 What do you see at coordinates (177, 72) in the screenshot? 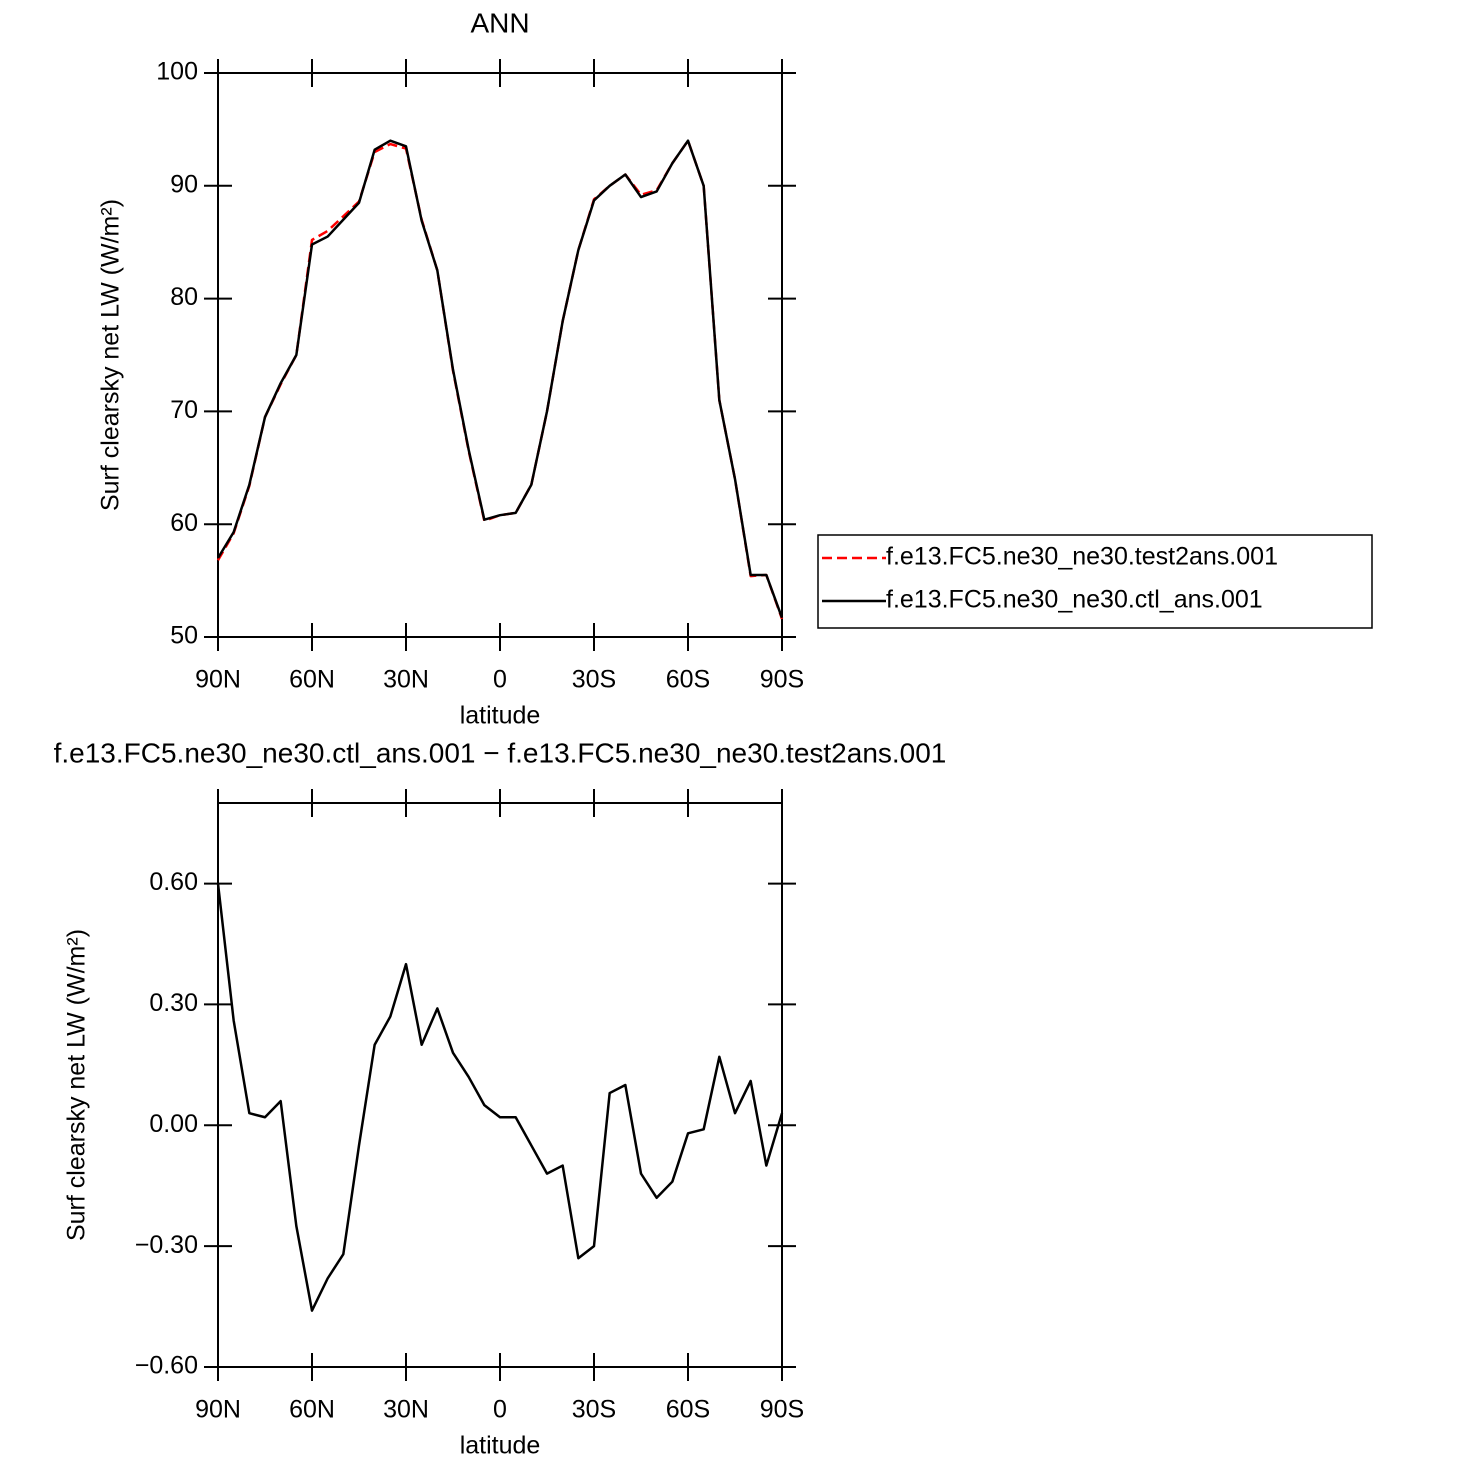
I see `y-tick-label: 100` at bounding box center [177, 72].